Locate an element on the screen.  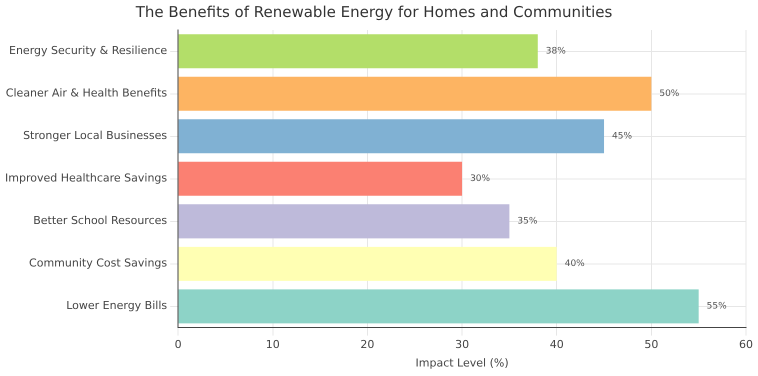
data-label: 40% is located at coordinates (575, 264).